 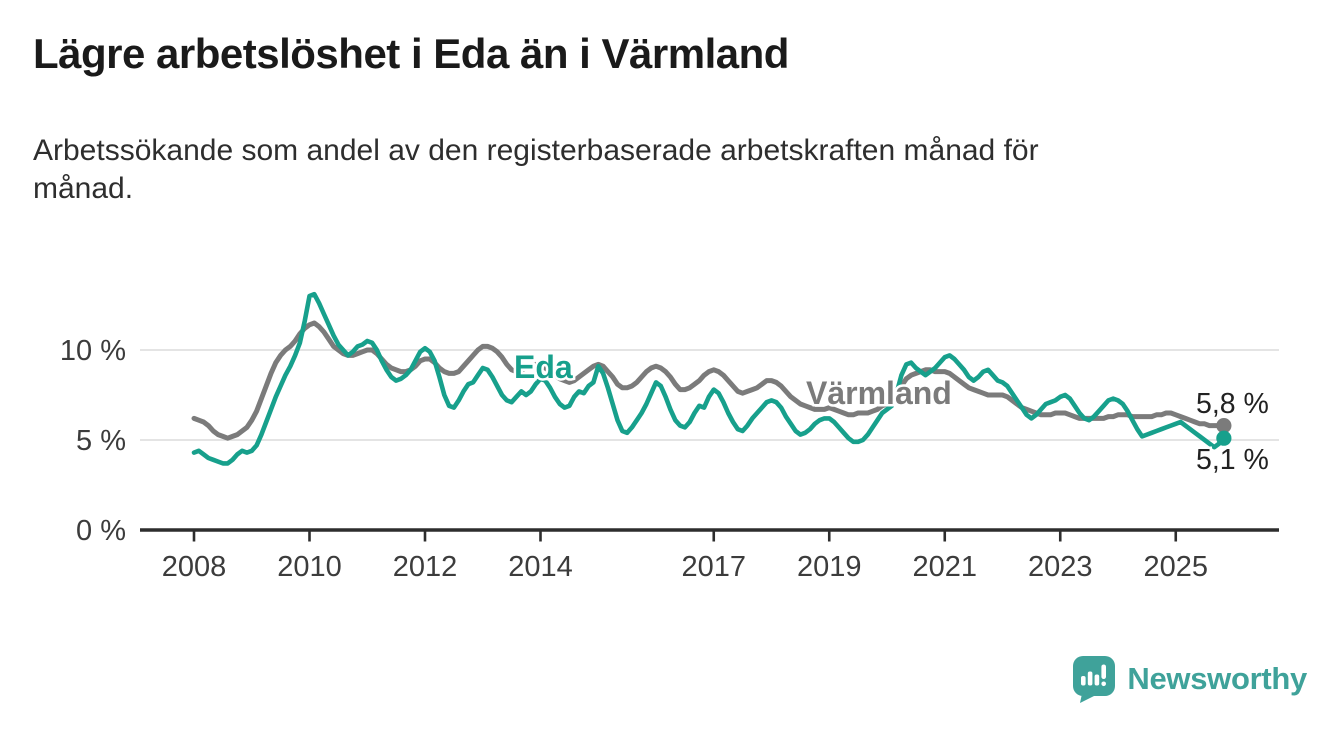 I want to click on newsworthy-logo: Newsworthy, so click(x=1189, y=679).